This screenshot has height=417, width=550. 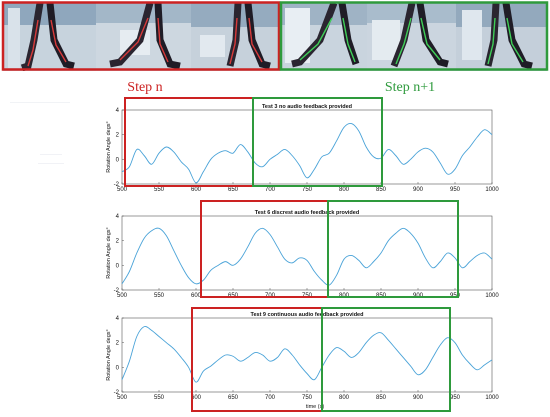 What do you see at coordinates (307, 213) in the screenshot?
I see `chart-title: Test 6 discrest audio feedback provided` at bounding box center [307, 213].